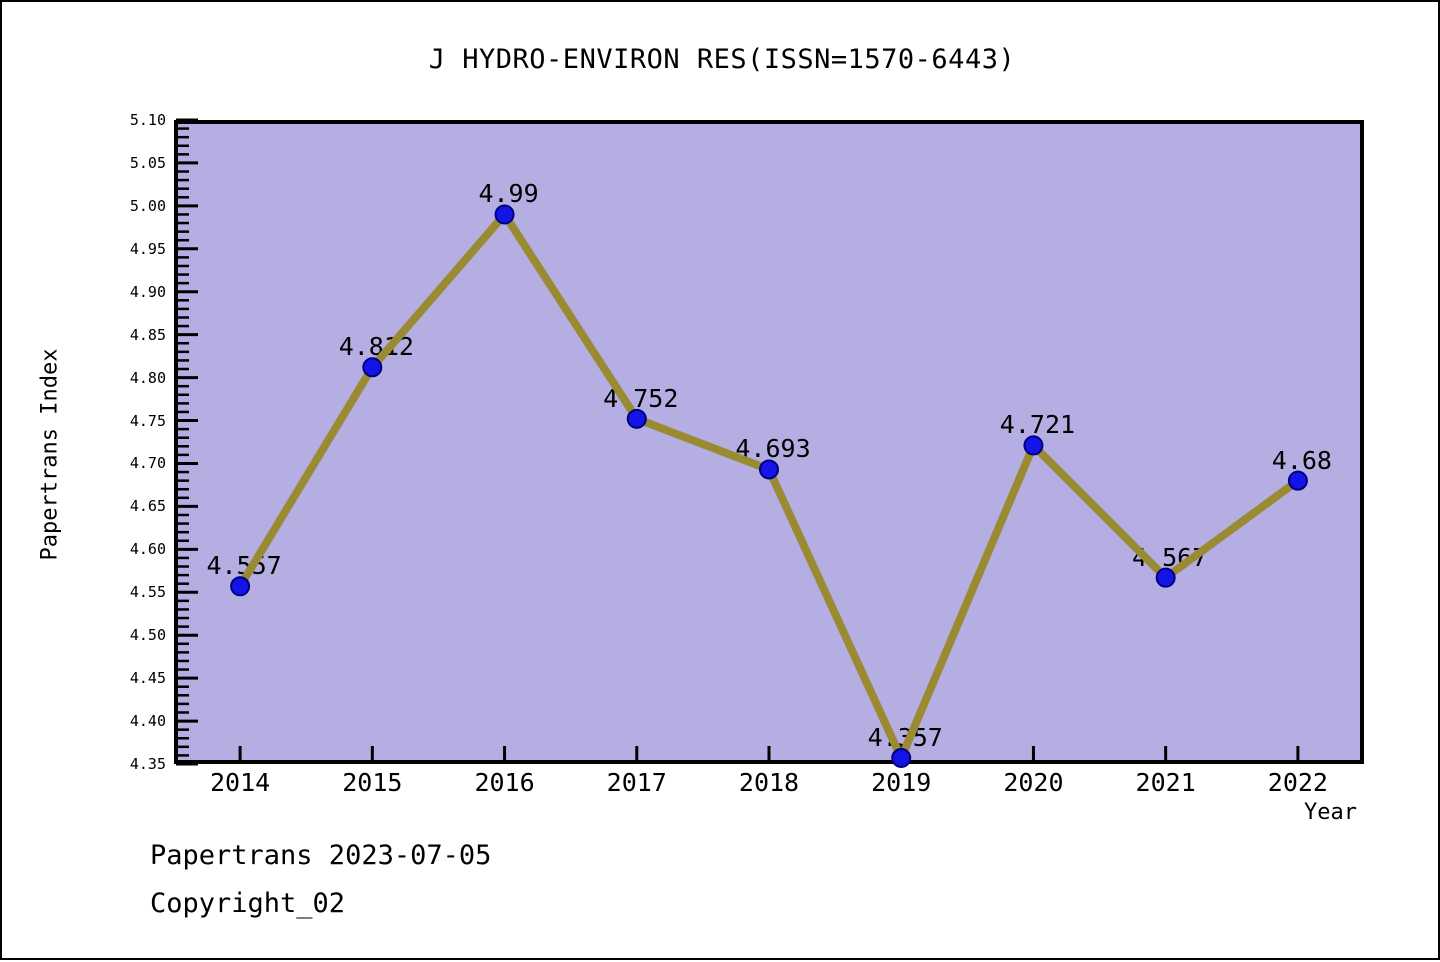  Describe the element at coordinates (147, 463) in the screenshot. I see `y-axis-tick-label: 4.70` at that location.